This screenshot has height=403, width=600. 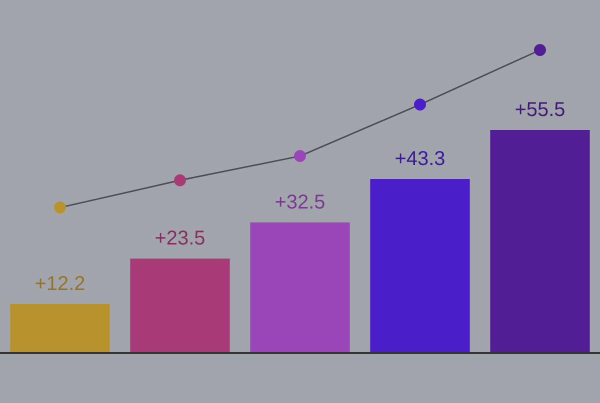 What do you see at coordinates (60, 283) in the screenshot?
I see `data-label: +12.2` at bounding box center [60, 283].